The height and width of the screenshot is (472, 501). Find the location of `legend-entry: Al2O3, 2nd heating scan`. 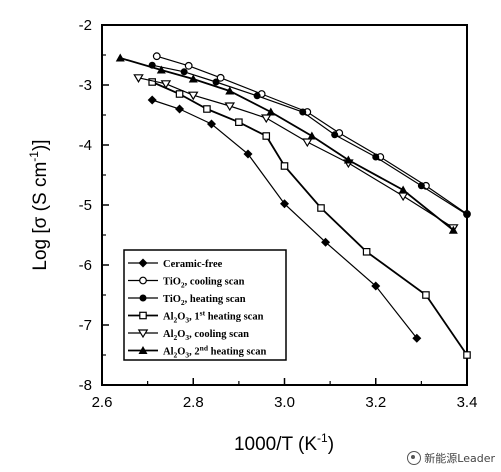

legend-entry: Al2O3, 2nd heating scan is located at coordinates (197, 352).